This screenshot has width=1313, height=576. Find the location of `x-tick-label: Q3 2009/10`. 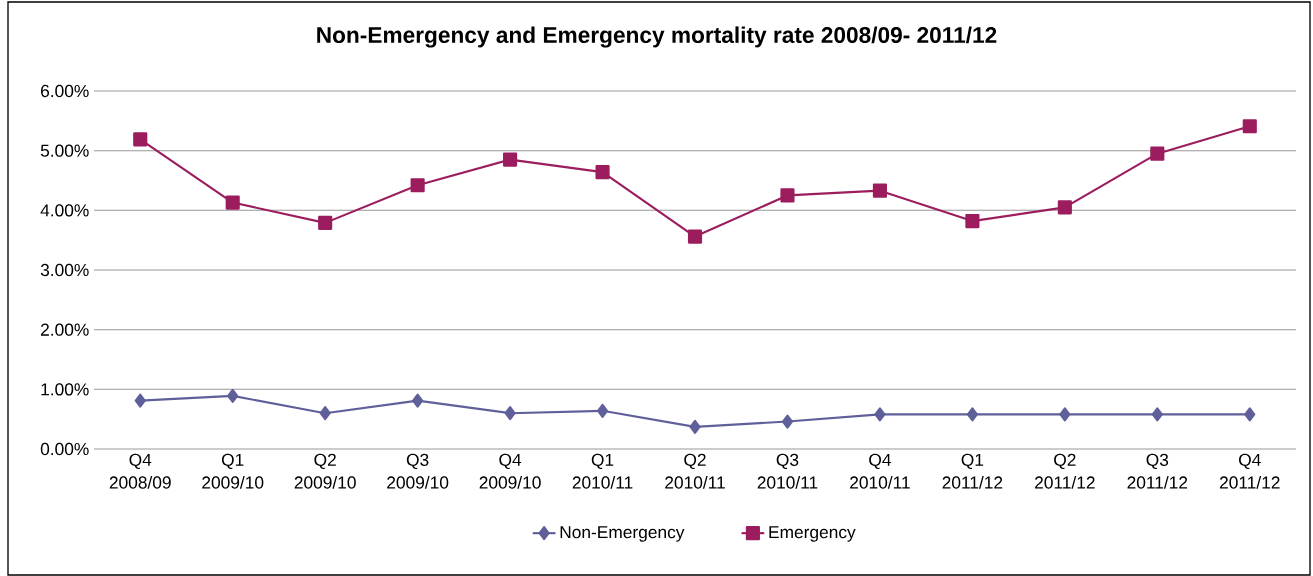

x-tick-label: Q3 2009/10 is located at coordinates (418, 471).